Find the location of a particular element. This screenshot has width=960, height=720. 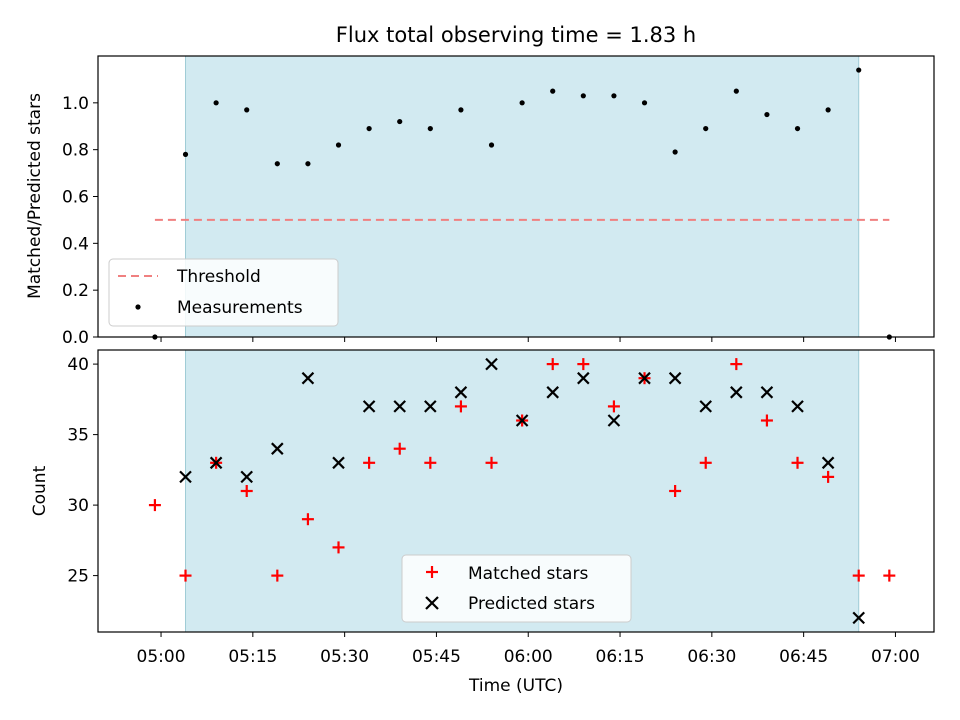

ratio-y-tick-label: 0.8 is located at coordinates (75, 151).